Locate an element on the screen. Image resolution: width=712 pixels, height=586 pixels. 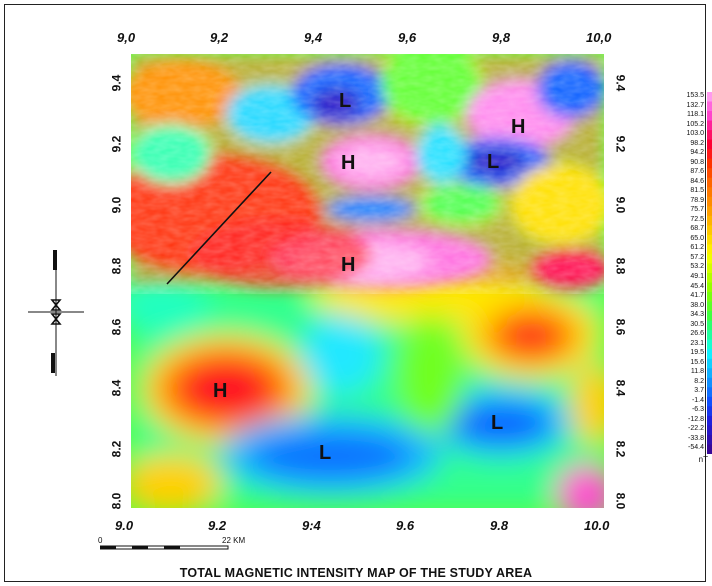
x-tick-bottom: 9.6 is located at coordinates (405, 525).